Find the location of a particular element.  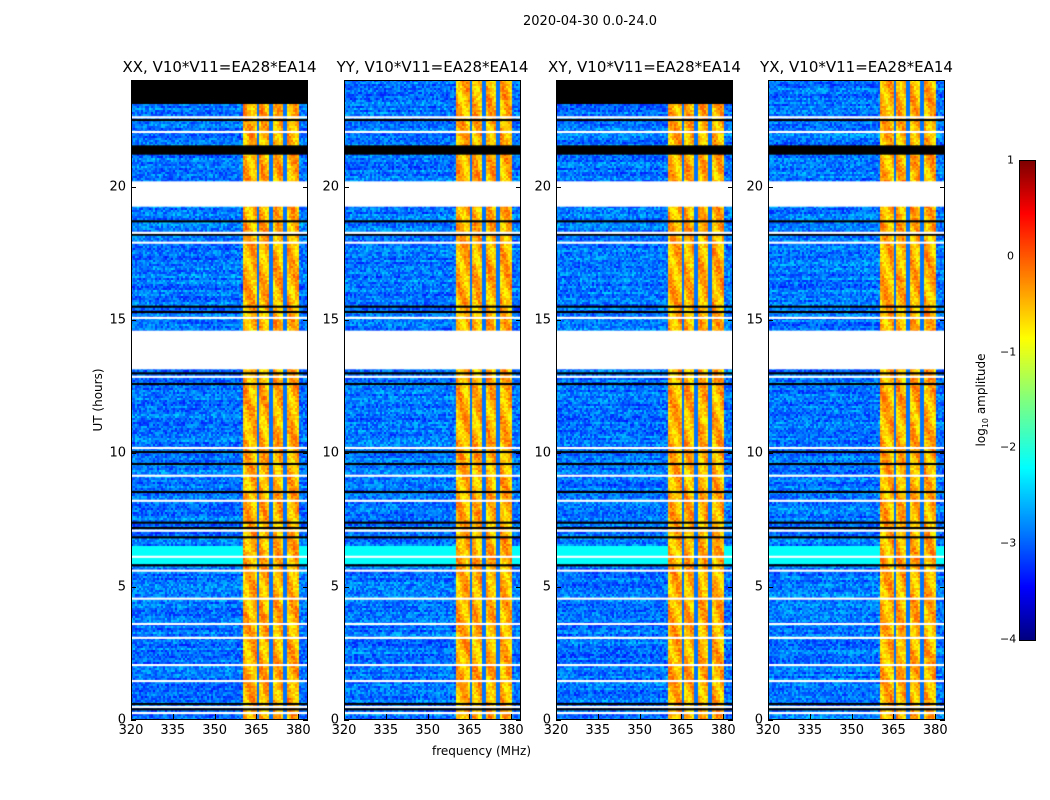

panel-title: YY, V10*V11=EA28*EA14 is located at coordinates (432, 67).